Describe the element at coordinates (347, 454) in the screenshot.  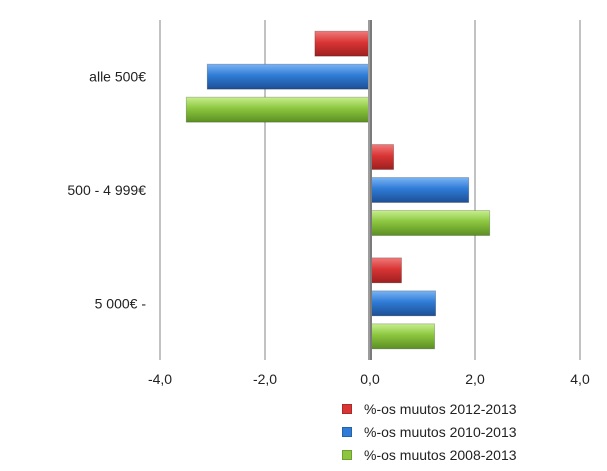
I see `legend-swatch-green` at that location.